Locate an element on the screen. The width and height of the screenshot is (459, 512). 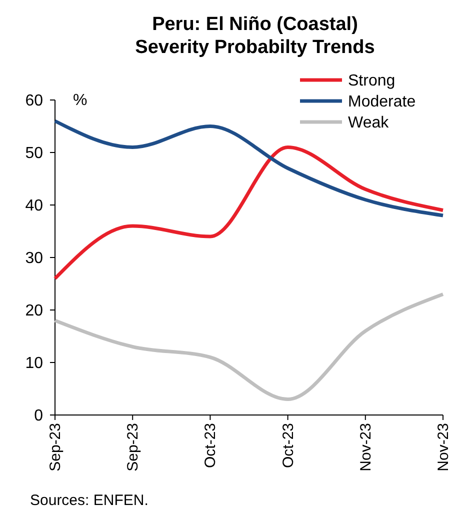
legend-label: Moderate is located at coordinates (382, 102).